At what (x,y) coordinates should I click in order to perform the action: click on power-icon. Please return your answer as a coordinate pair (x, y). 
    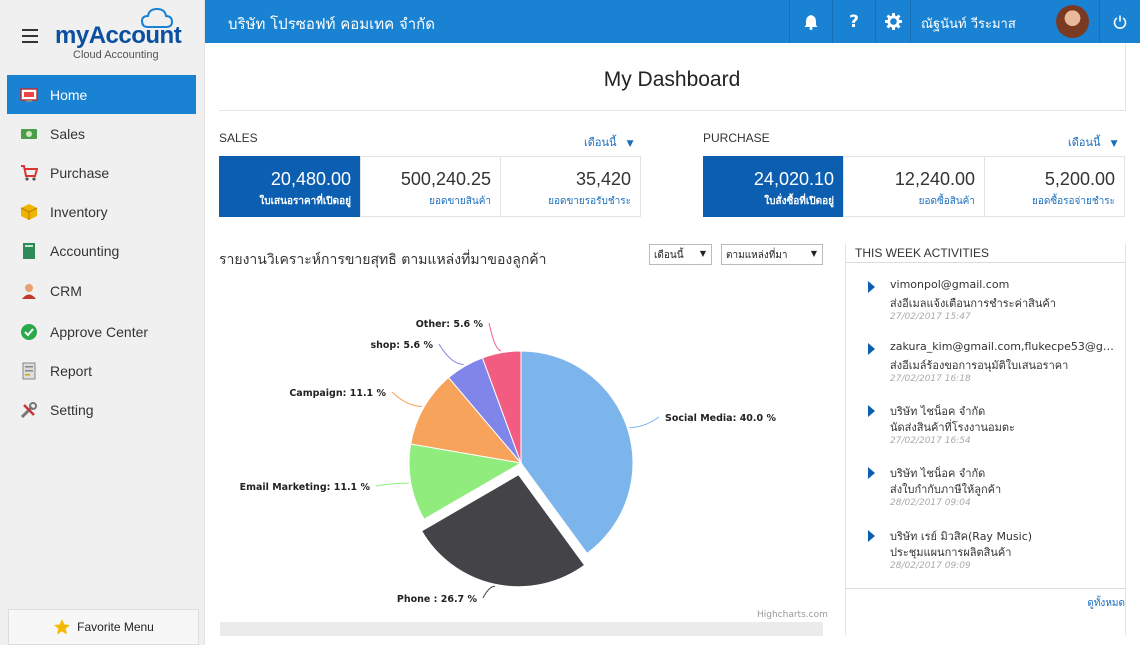
    Looking at the image, I should click on (1120, 22).